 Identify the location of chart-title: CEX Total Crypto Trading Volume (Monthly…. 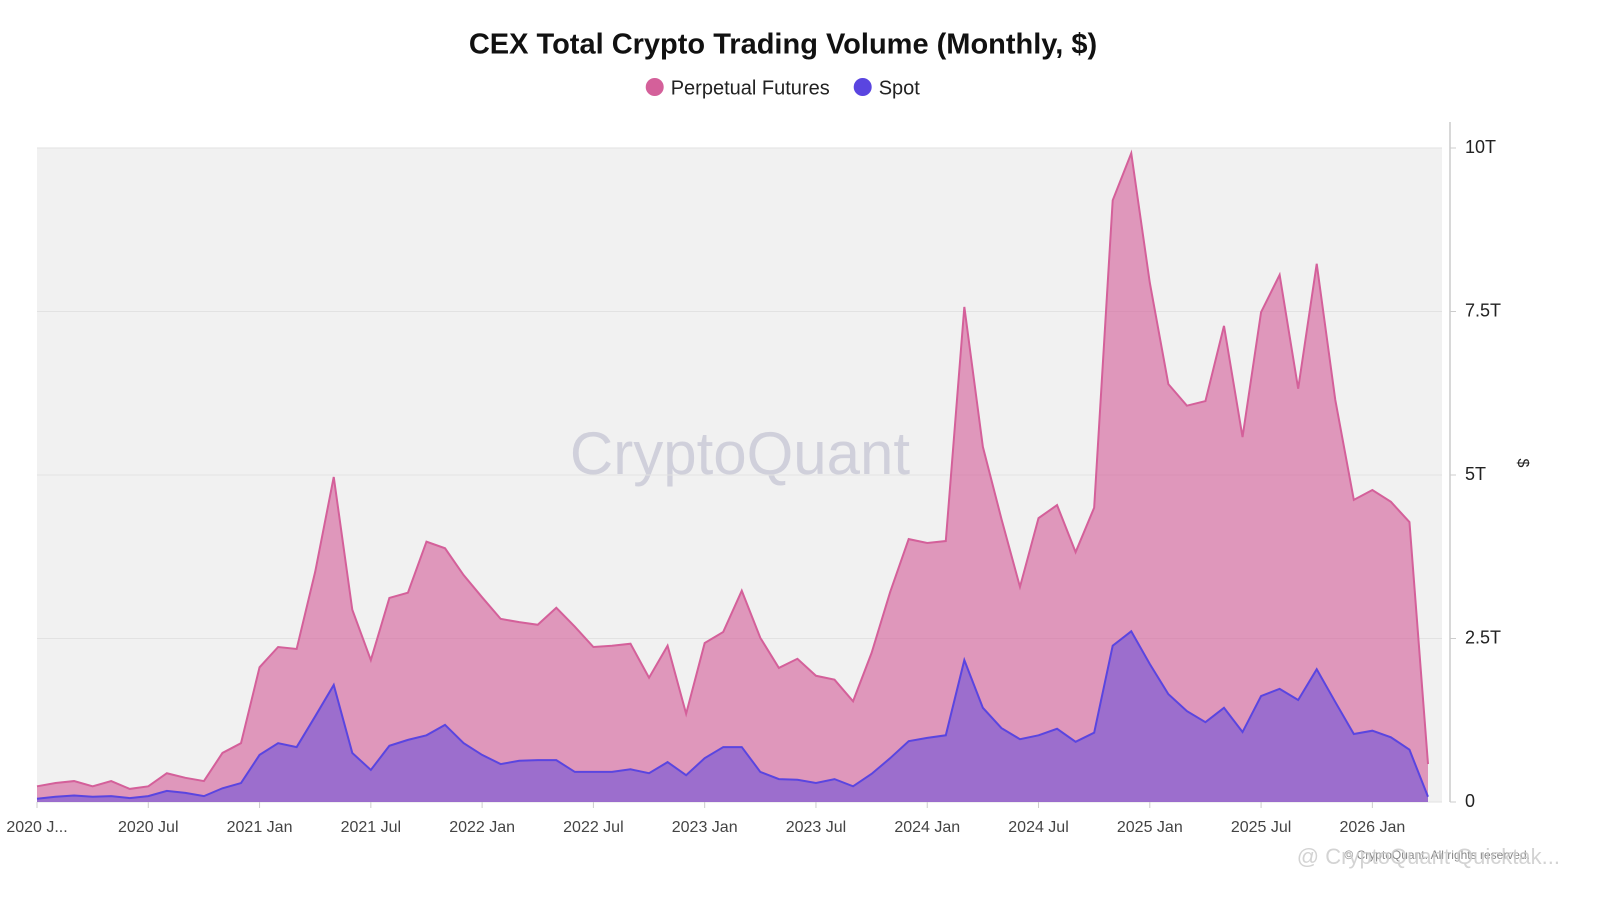
(783, 45).